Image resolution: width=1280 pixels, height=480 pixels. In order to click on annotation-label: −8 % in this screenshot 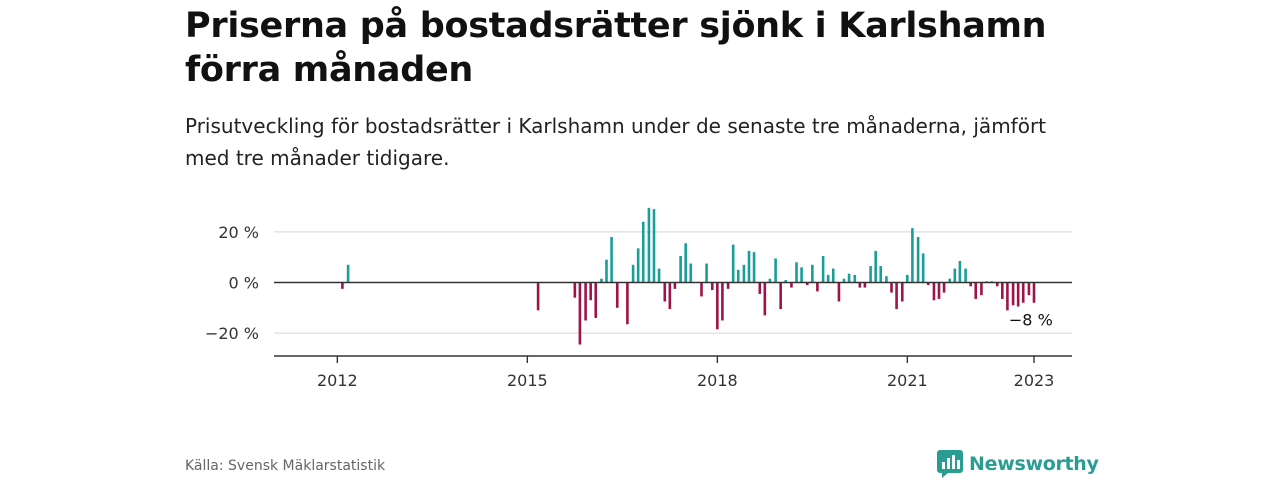, I will do `click(1031, 320)`.